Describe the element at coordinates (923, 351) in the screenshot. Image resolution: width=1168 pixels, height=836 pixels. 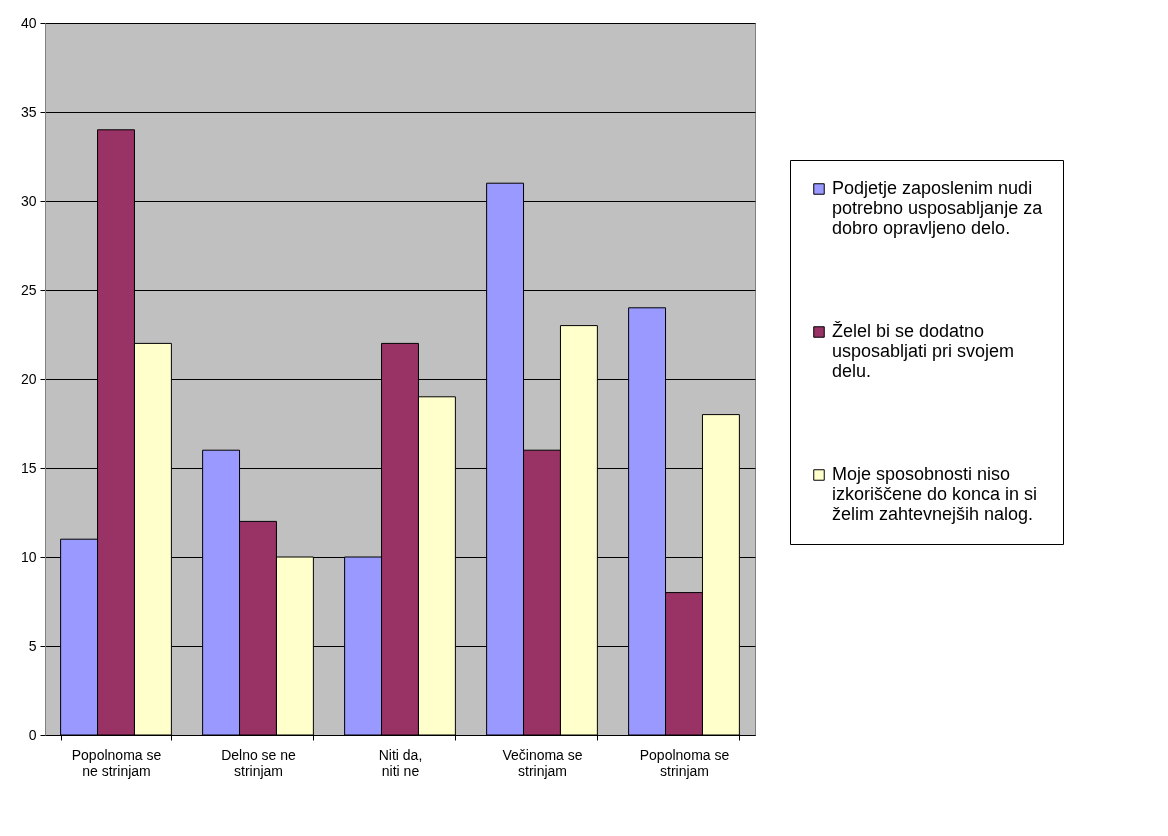
I see `legend-label: Želel bi se dodatno usposabljati pri svojem delu.` at that location.